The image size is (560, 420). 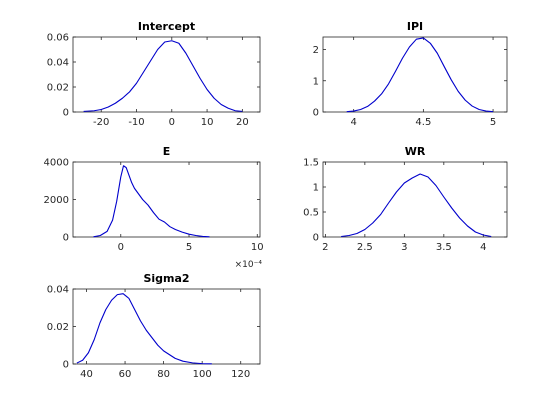 What do you see at coordinates (415, 26) in the screenshot?
I see `chart-title: IPI` at bounding box center [415, 26].